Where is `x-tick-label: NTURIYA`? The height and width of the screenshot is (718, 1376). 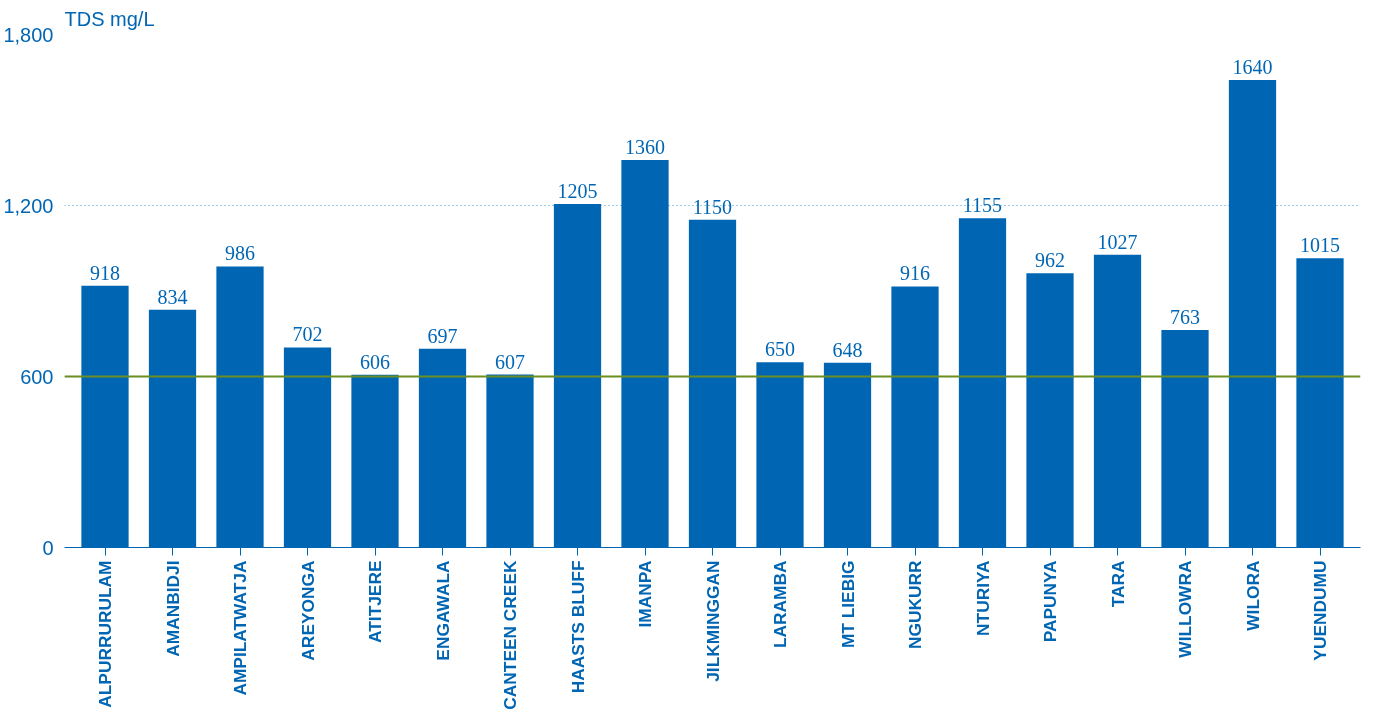 x-tick-label: NTURIYA is located at coordinates (982, 598).